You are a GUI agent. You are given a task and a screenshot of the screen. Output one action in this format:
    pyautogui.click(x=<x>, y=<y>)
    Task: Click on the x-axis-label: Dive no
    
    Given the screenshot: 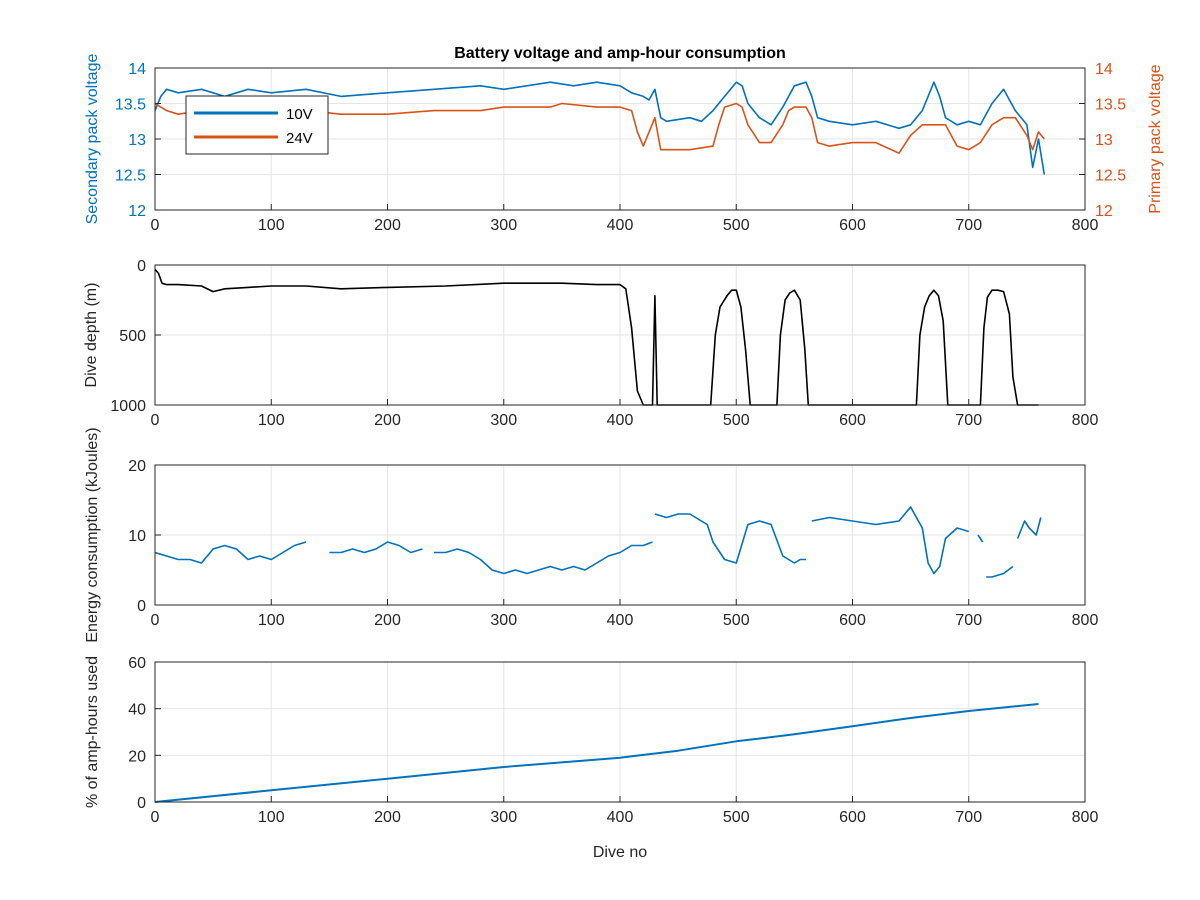 What is the action you would take?
    pyautogui.click(x=620, y=852)
    